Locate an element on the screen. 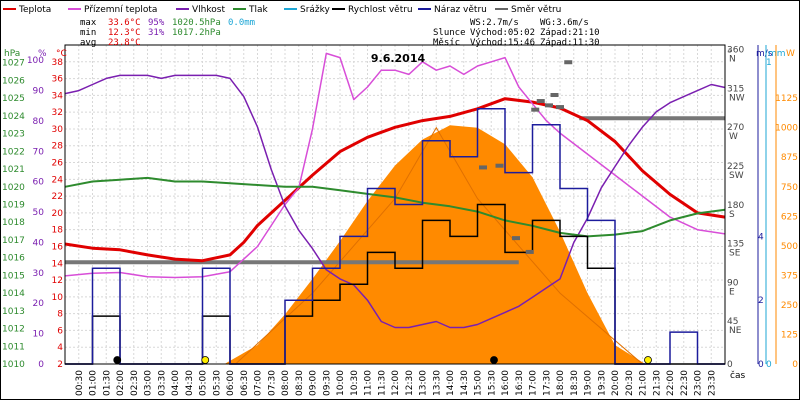 This screenshot has width=800, height=400. tick-humidity: 40 is located at coordinates (39, 243).